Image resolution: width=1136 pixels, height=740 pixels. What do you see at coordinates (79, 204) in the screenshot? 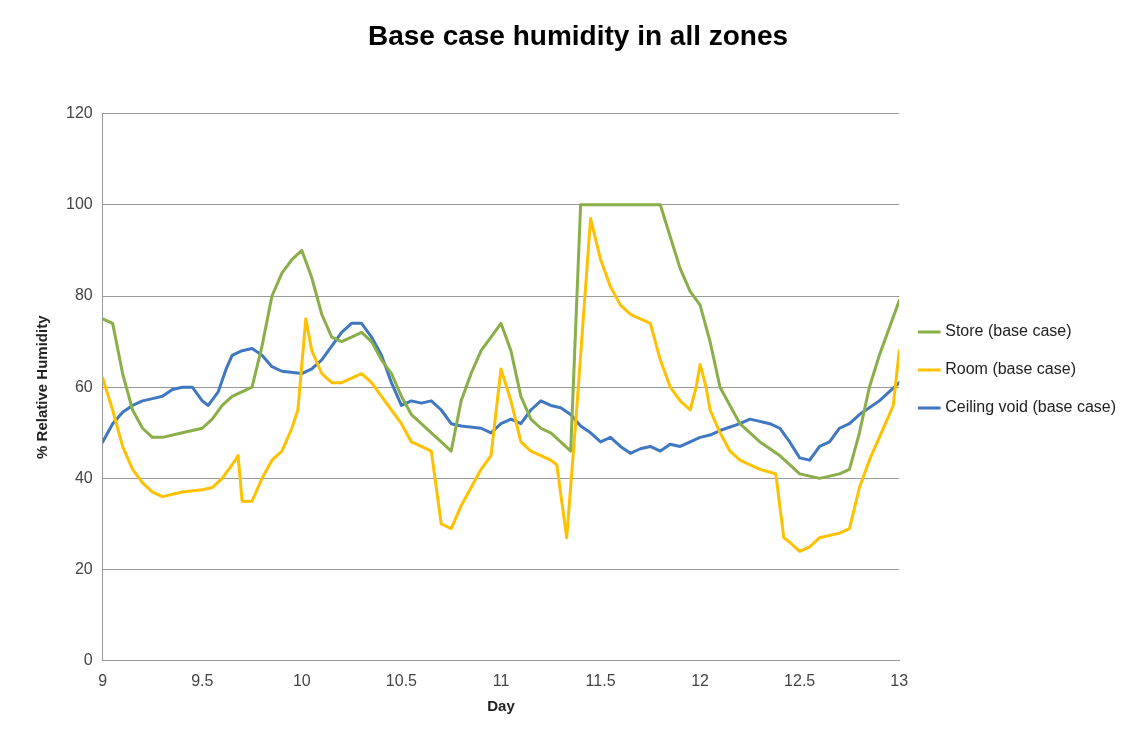
I see `y-tick-label: 100` at bounding box center [79, 204].